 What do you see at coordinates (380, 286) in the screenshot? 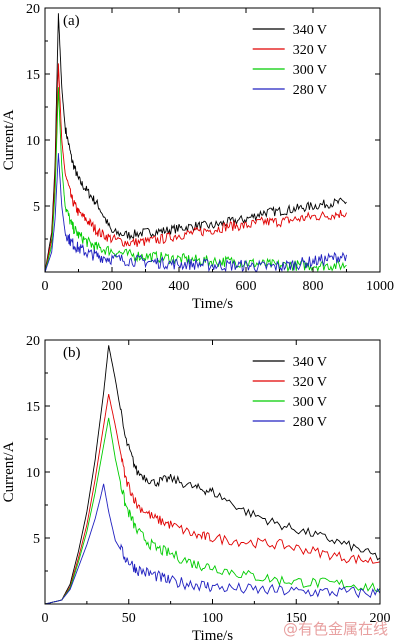
I see `x-tick-label: 1000` at bounding box center [380, 286].